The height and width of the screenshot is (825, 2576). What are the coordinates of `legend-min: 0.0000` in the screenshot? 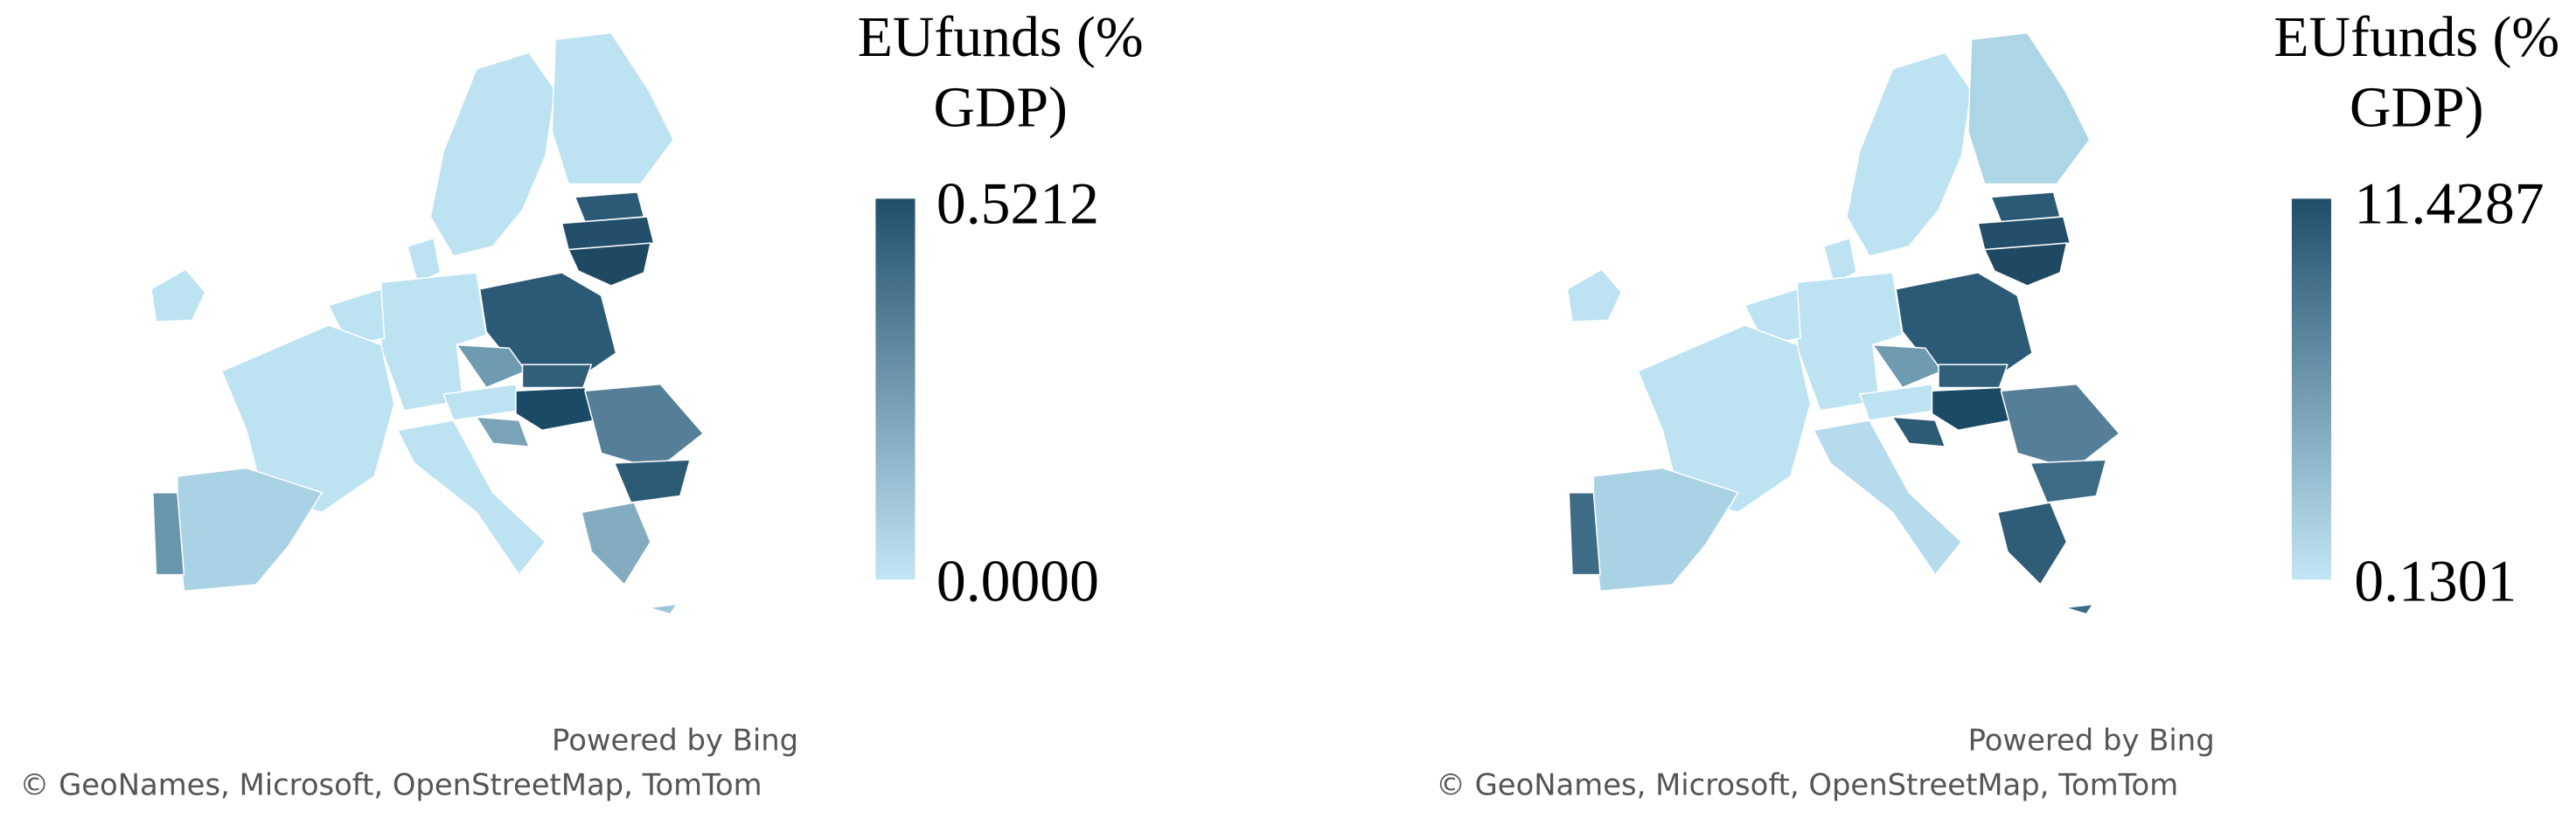 It's located at (1017, 581).